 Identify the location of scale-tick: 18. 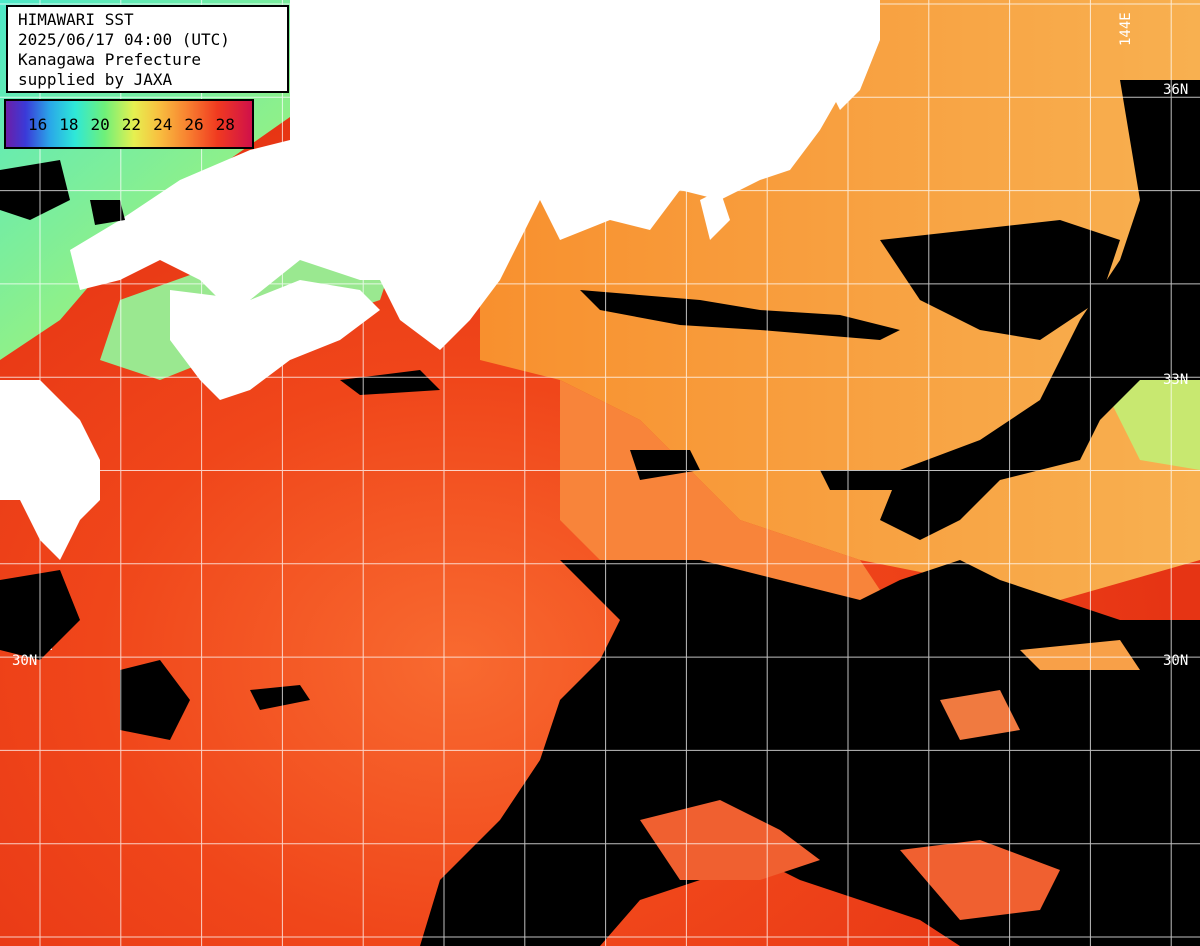
(69, 124).